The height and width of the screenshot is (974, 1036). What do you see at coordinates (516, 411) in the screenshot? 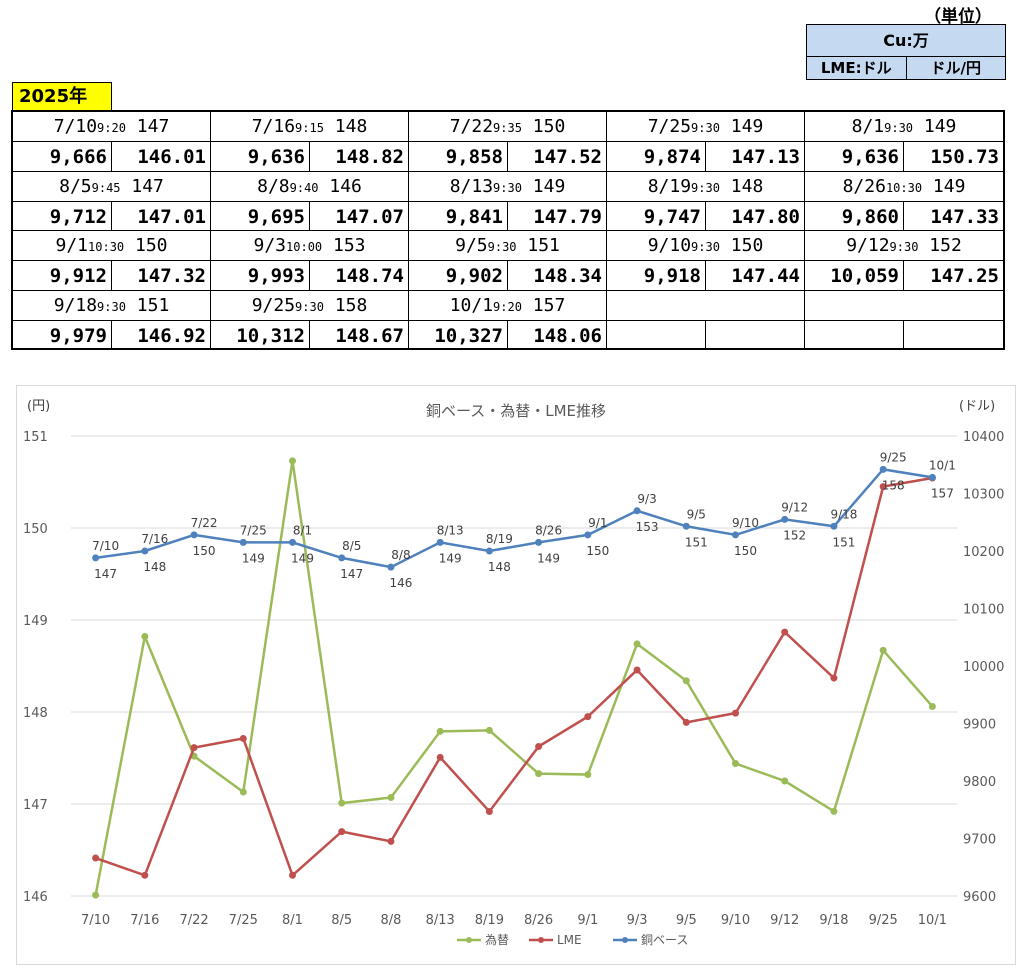
I see `chart-title: 銅ベース・為替・LME推移` at bounding box center [516, 411].